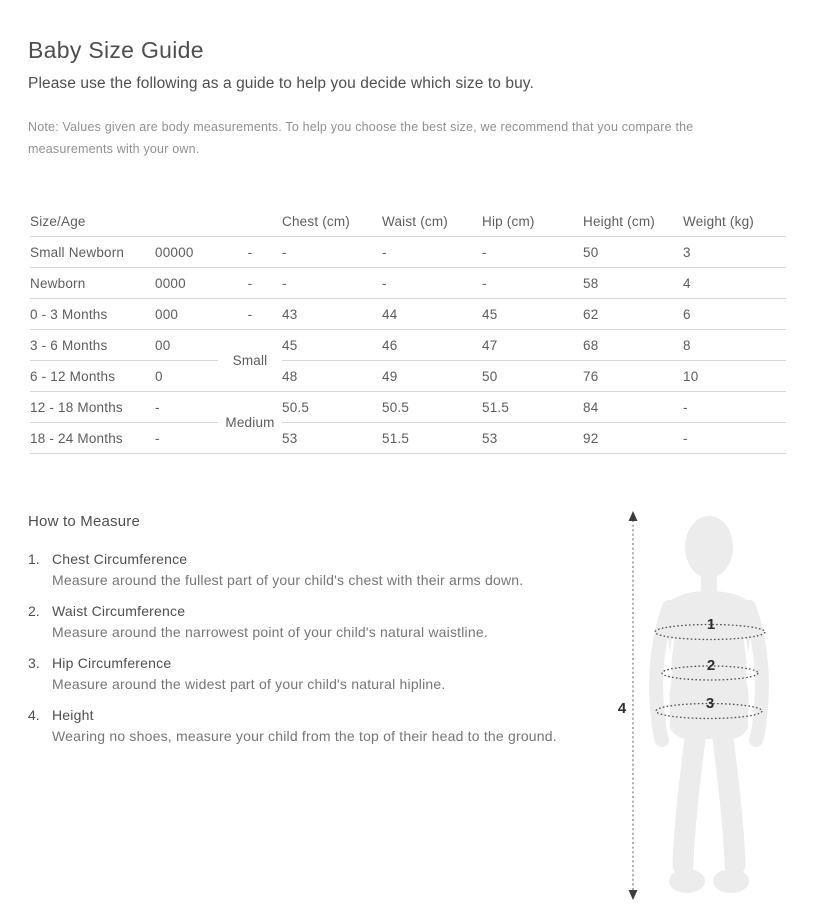  I want to click on cell-age: Small Newborn, so click(92, 252).